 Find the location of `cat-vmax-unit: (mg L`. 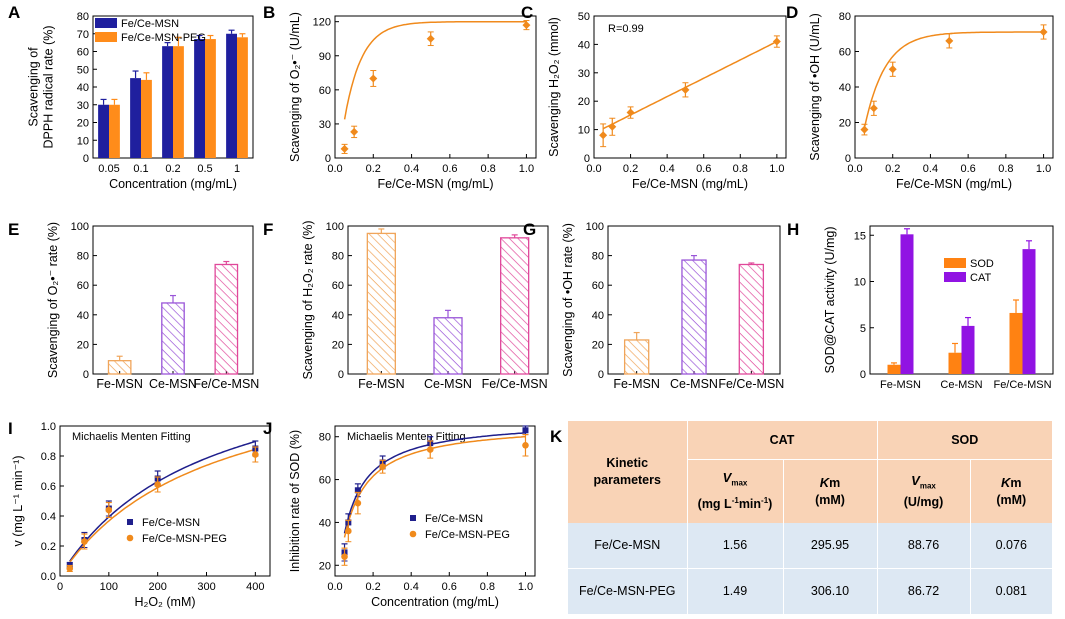

cat-vmax-unit: (mg L is located at coordinates (714, 504).